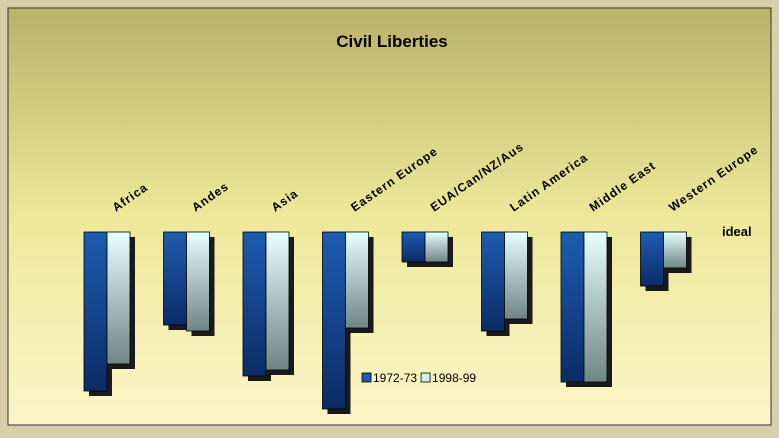 This screenshot has height=438, width=779. Describe the element at coordinates (454, 378) in the screenshot. I see `legend-label: 1998-99` at that location.